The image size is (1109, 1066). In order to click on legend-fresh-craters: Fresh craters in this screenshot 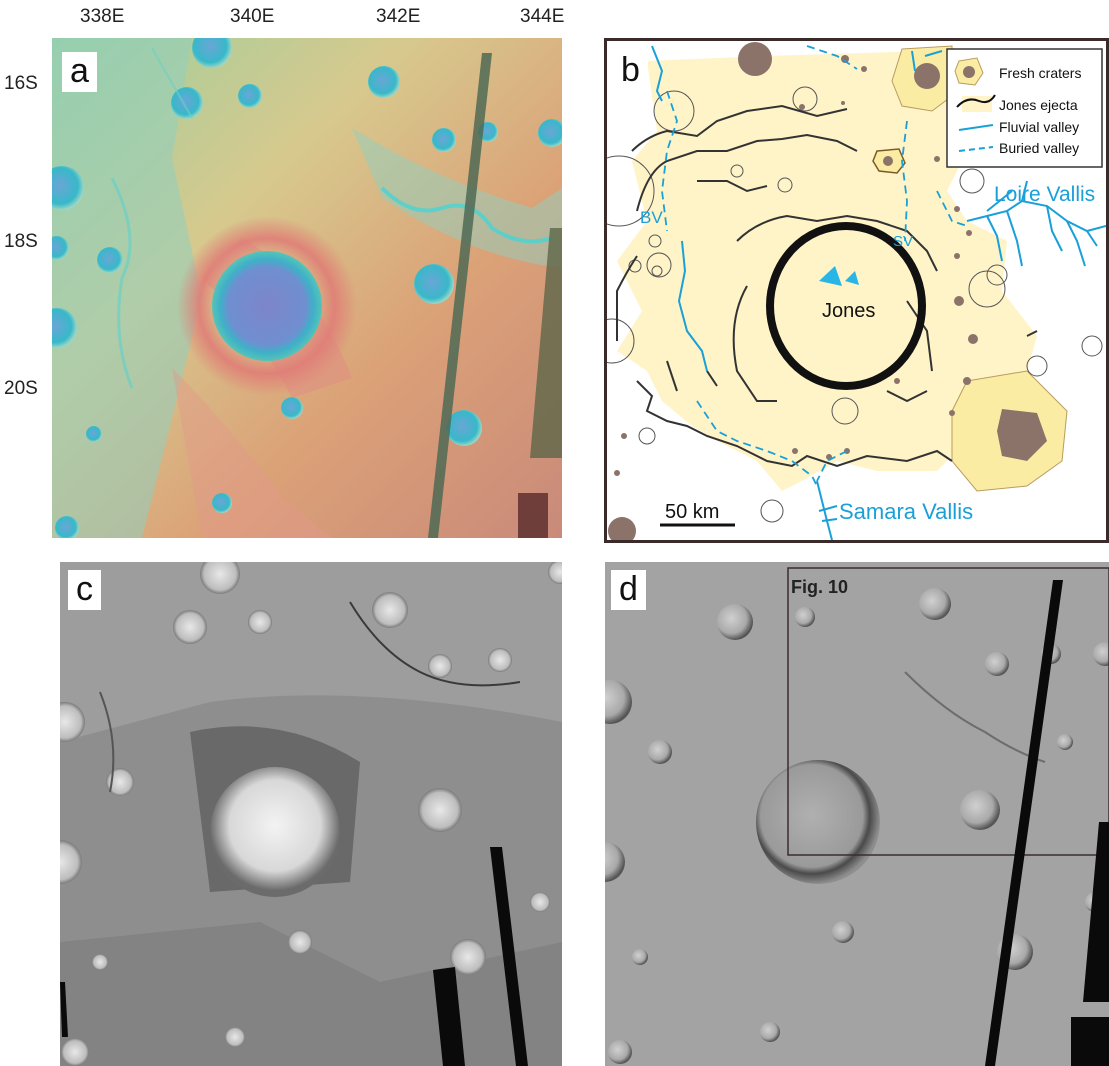, I will do `click(1040, 73)`.